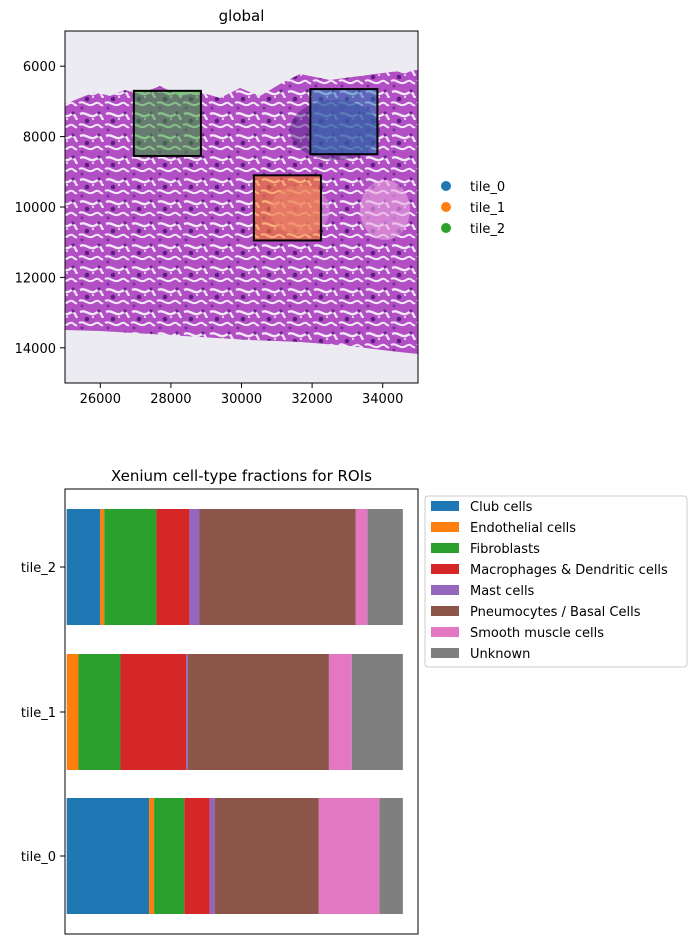 The height and width of the screenshot is (944, 696). Describe the element at coordinates (242, 16) in the screenshot. I see `image-panel-title: global` at that location.